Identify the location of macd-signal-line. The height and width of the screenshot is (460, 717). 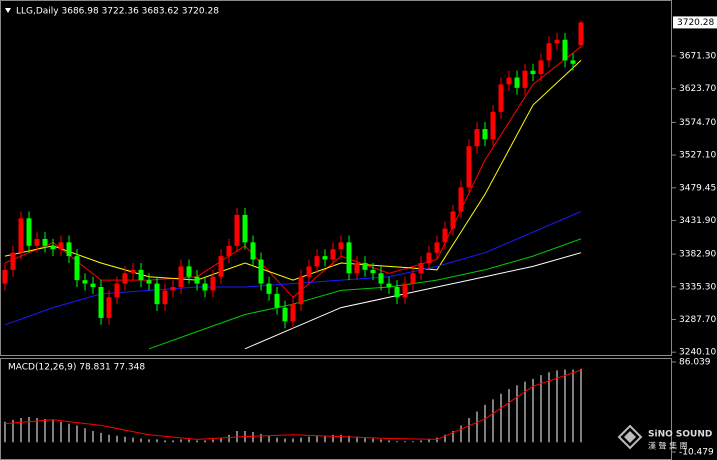
(293, 404).